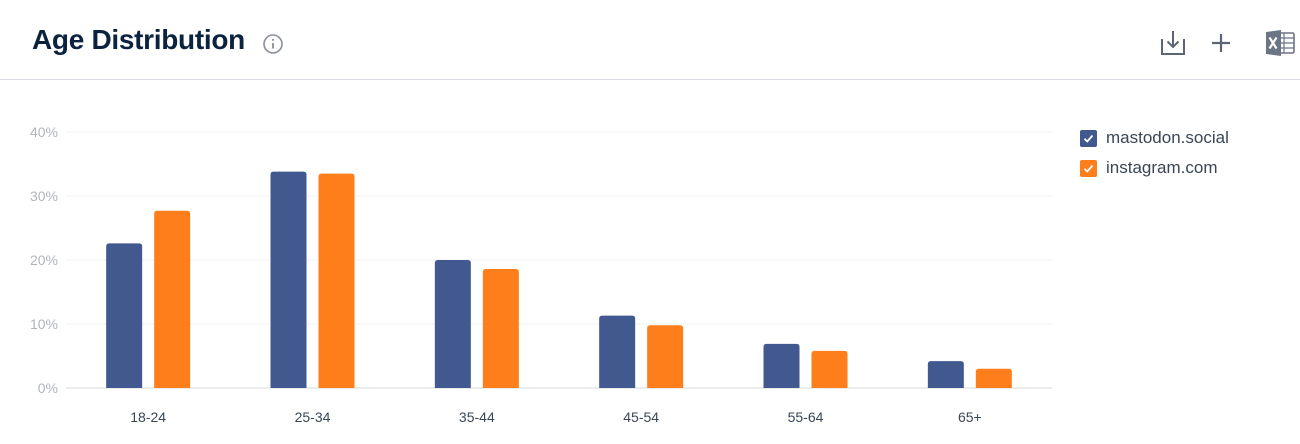 The height and width of the screenshot is (444, 1300). What do you see at coordinates (148, 417) in the screenshot?
I see `x-category-label: 18-24` at bounding box center [148, 417].